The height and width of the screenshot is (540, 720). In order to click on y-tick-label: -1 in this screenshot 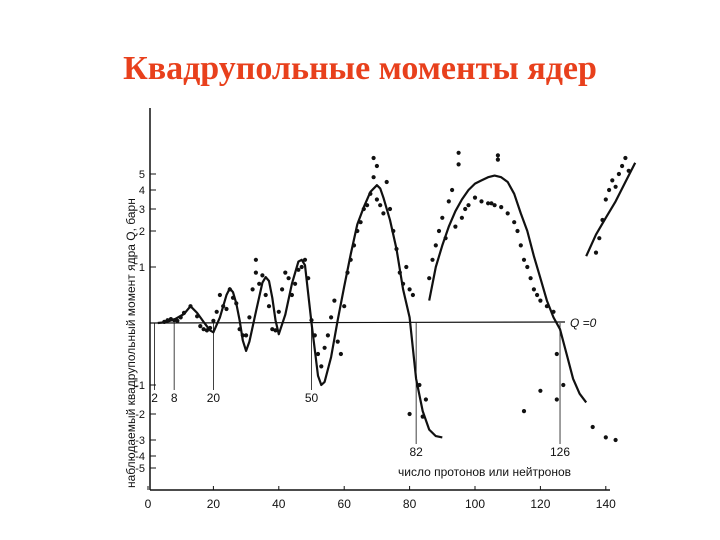, I will do `click(140, 386)`.